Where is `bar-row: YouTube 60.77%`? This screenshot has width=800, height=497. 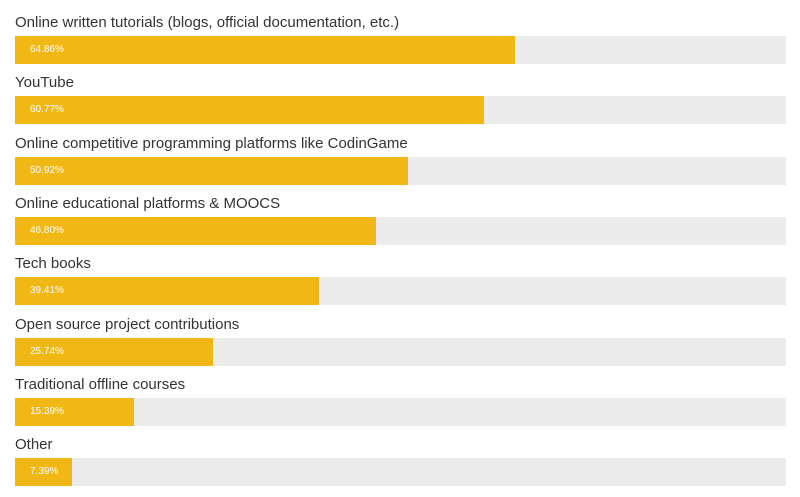 bar-row: YouTube 60.77% is located at coordinates (400, 92).